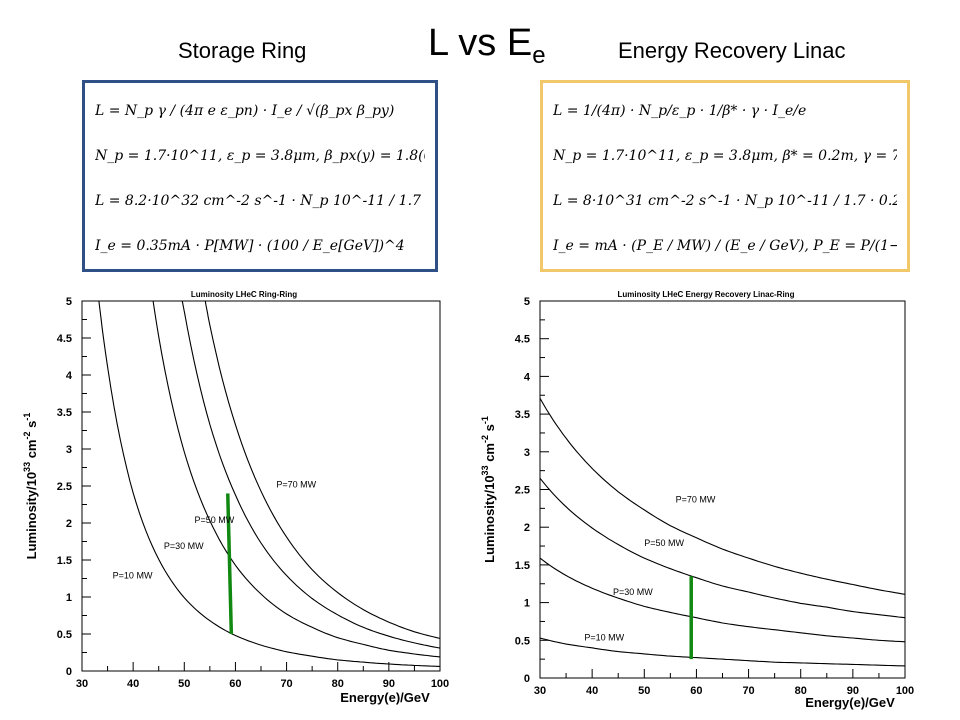 This screenshot has height=720, width=960. I want to click on right-heading: Energy Recovery Linac, so click(732, 50).